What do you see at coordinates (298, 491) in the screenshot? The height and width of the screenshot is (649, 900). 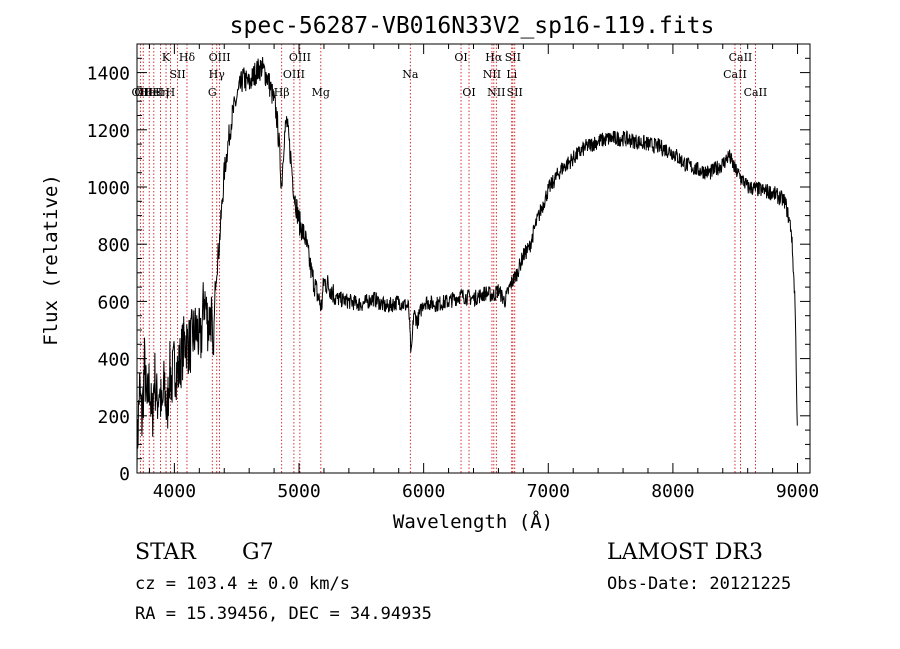 I see `x-tick-label: 5000` at bounding box center [298, 491].